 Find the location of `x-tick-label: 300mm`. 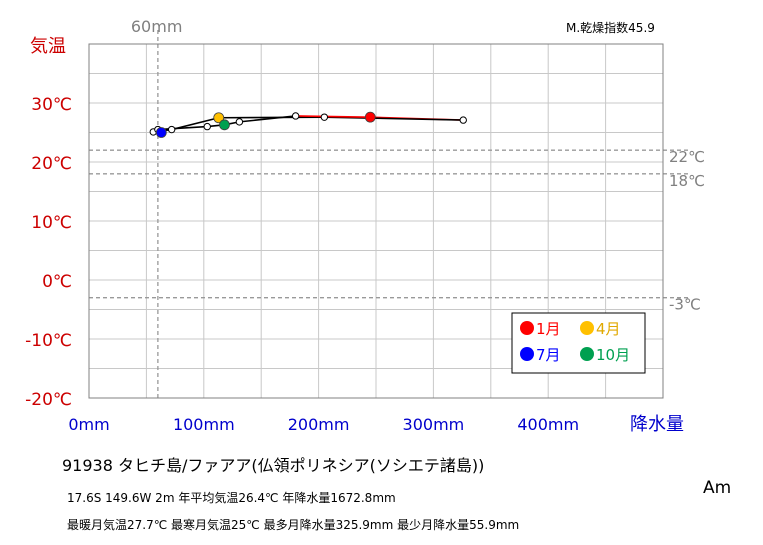

x-tick-label: 300mm is located at coordinates (434, 424).